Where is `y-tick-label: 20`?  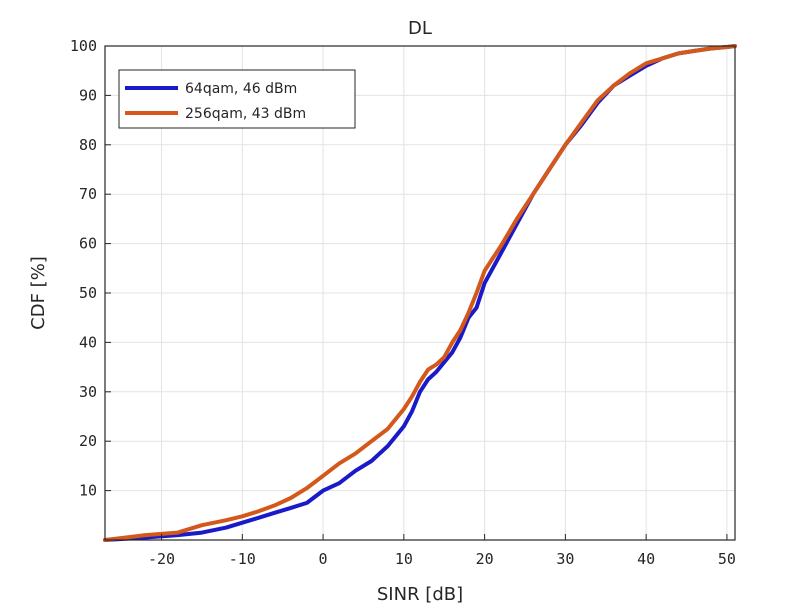
y-tick-label: 20 is located at coordinates (88, 441).